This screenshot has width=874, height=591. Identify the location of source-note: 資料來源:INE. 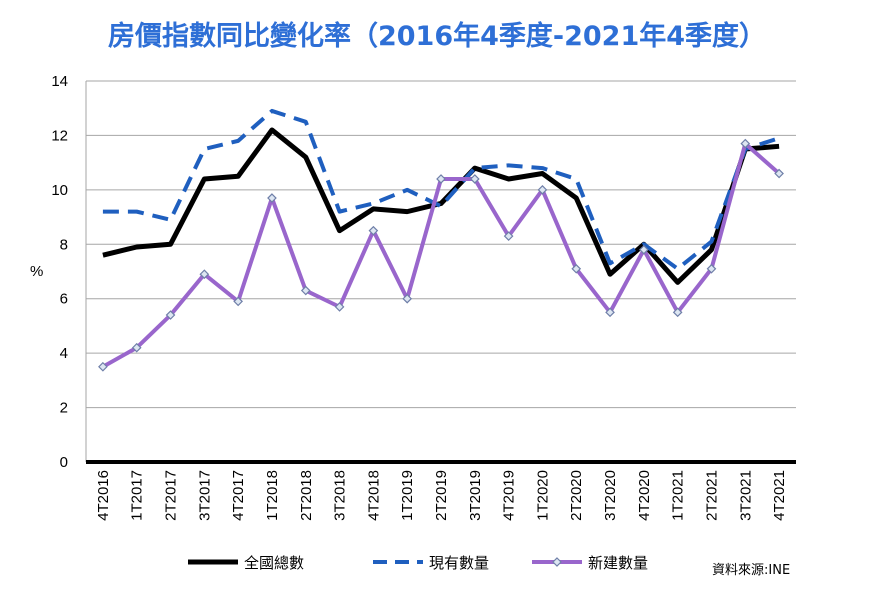
(751, 570).